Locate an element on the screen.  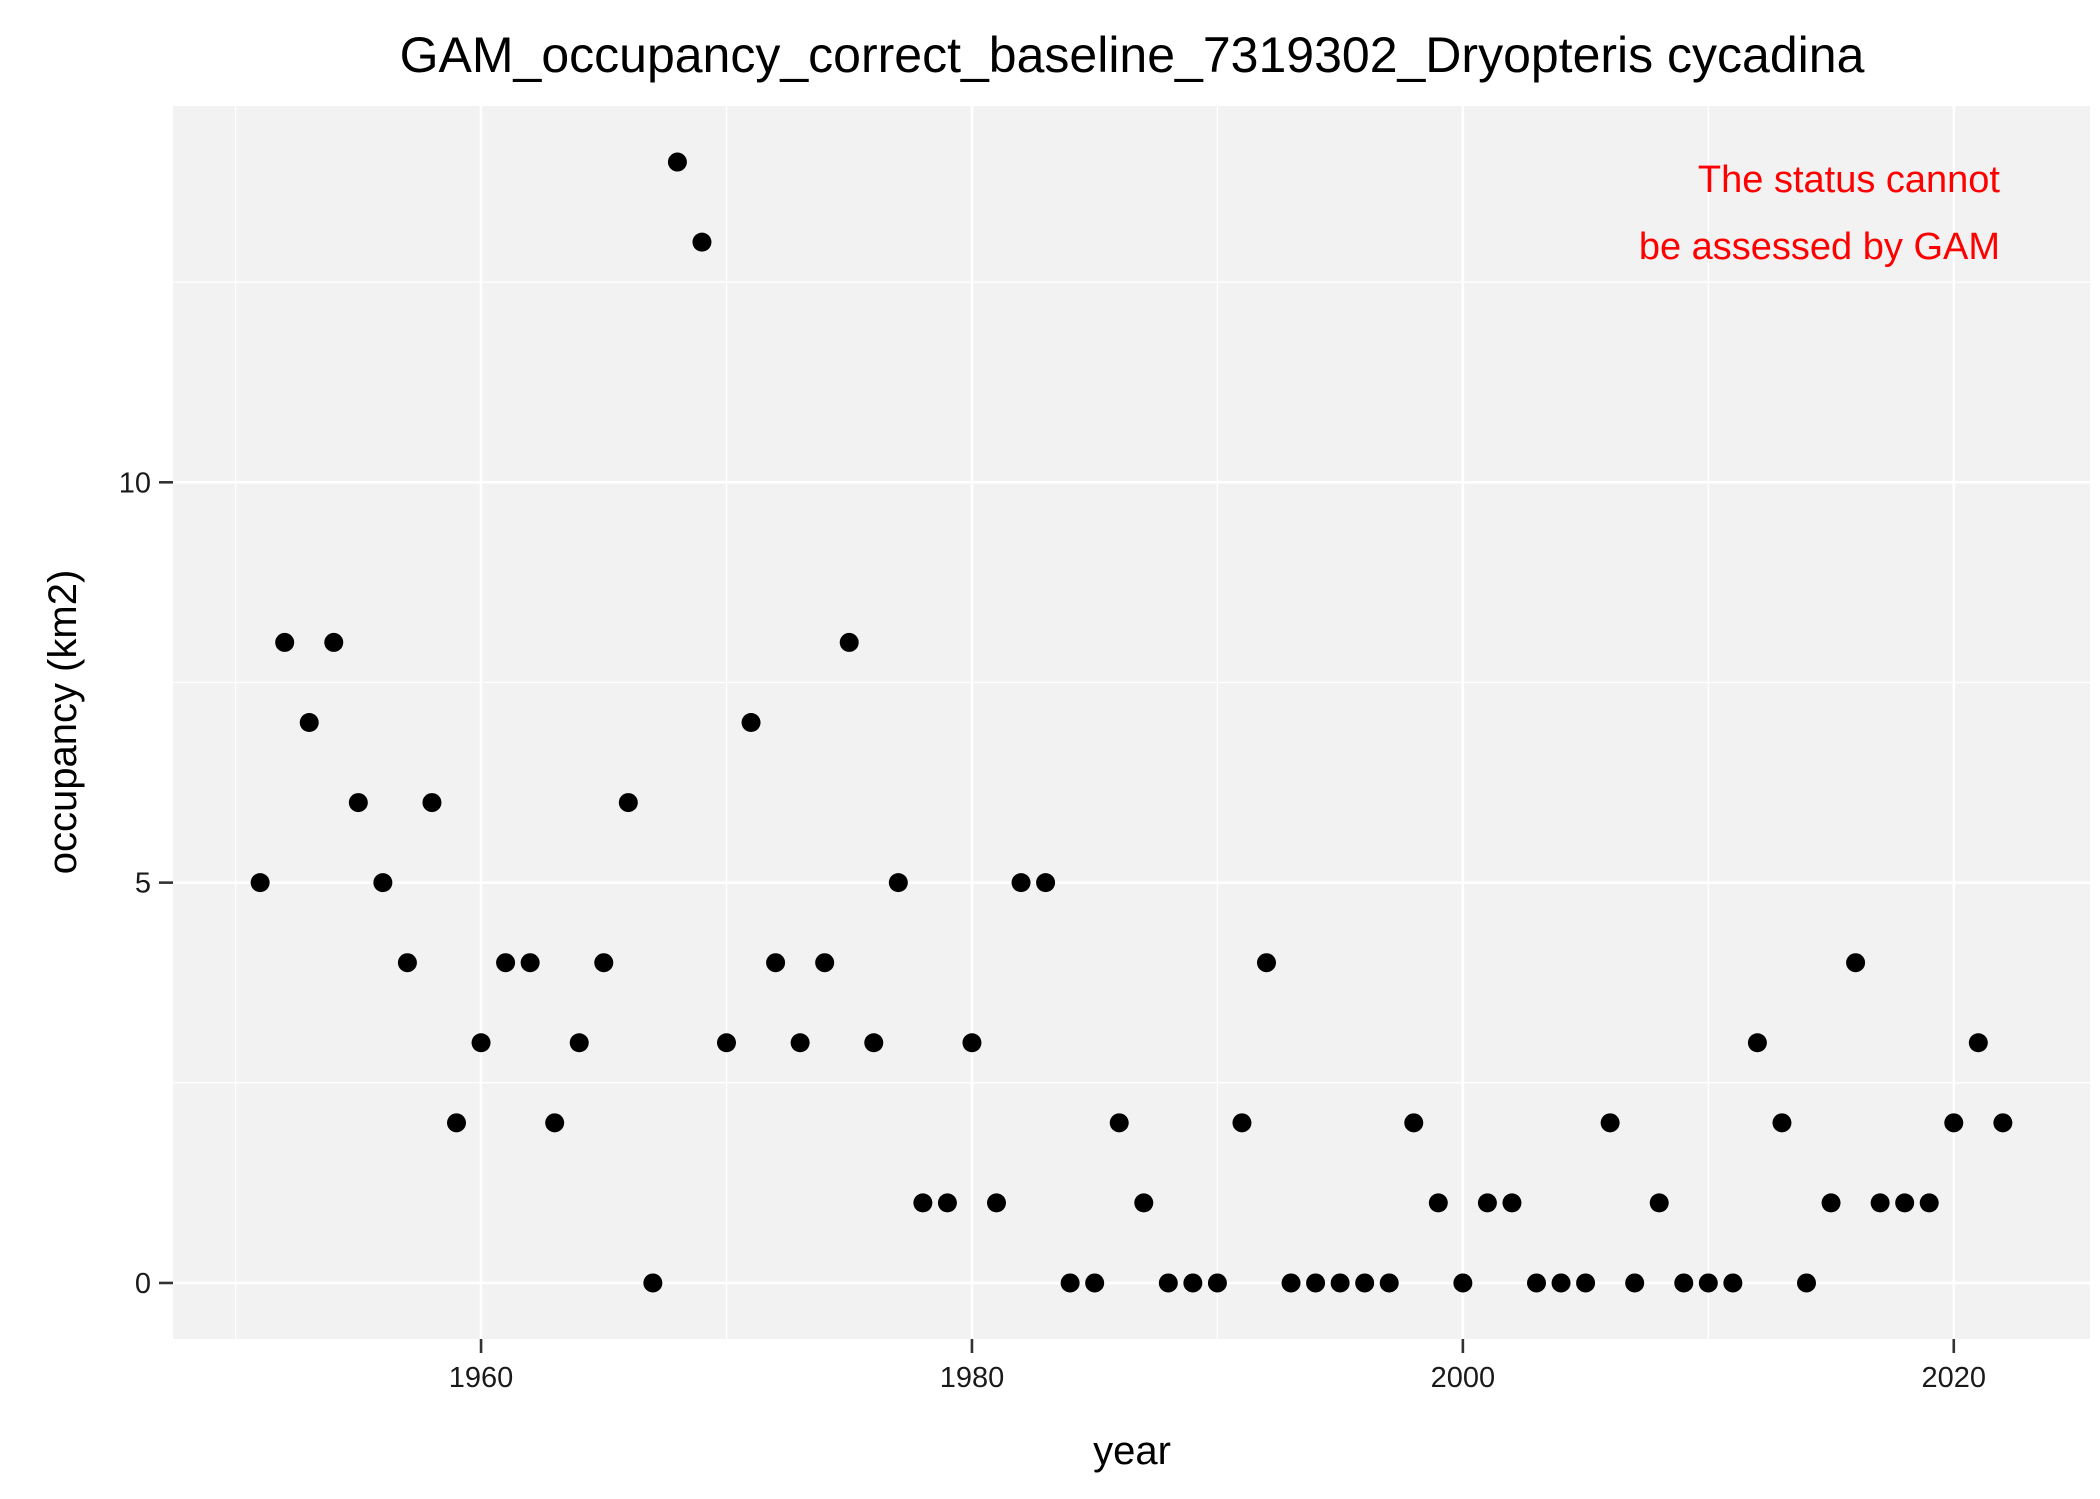
status-annotation: The status cannot be assessed by GAM is located at coordinates (1820, 213).